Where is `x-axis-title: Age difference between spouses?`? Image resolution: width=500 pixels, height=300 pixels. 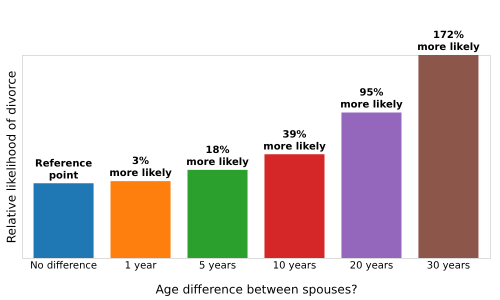 x-axis-title: Age difference between spouses? is located at coordinates (257, 289).